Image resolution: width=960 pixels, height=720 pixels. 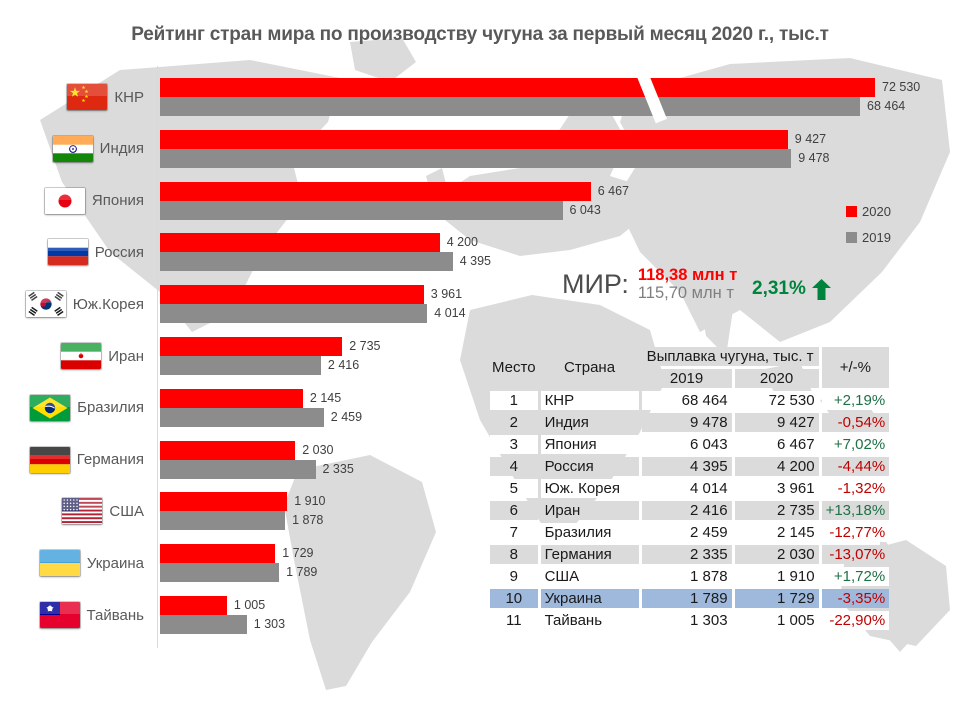 I want to click on bar-value-2020-2: 6 467, so click(x=613, y=190).